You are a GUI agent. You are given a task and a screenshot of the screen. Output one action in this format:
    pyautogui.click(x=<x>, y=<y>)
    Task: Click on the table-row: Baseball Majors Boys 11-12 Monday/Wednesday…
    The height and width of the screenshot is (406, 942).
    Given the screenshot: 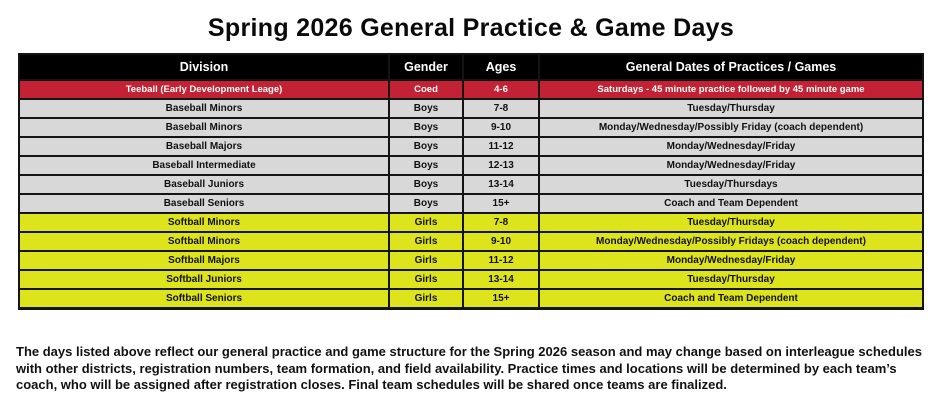 What is the action you would take?
    pyautogui.click(x=471, y=146)
    